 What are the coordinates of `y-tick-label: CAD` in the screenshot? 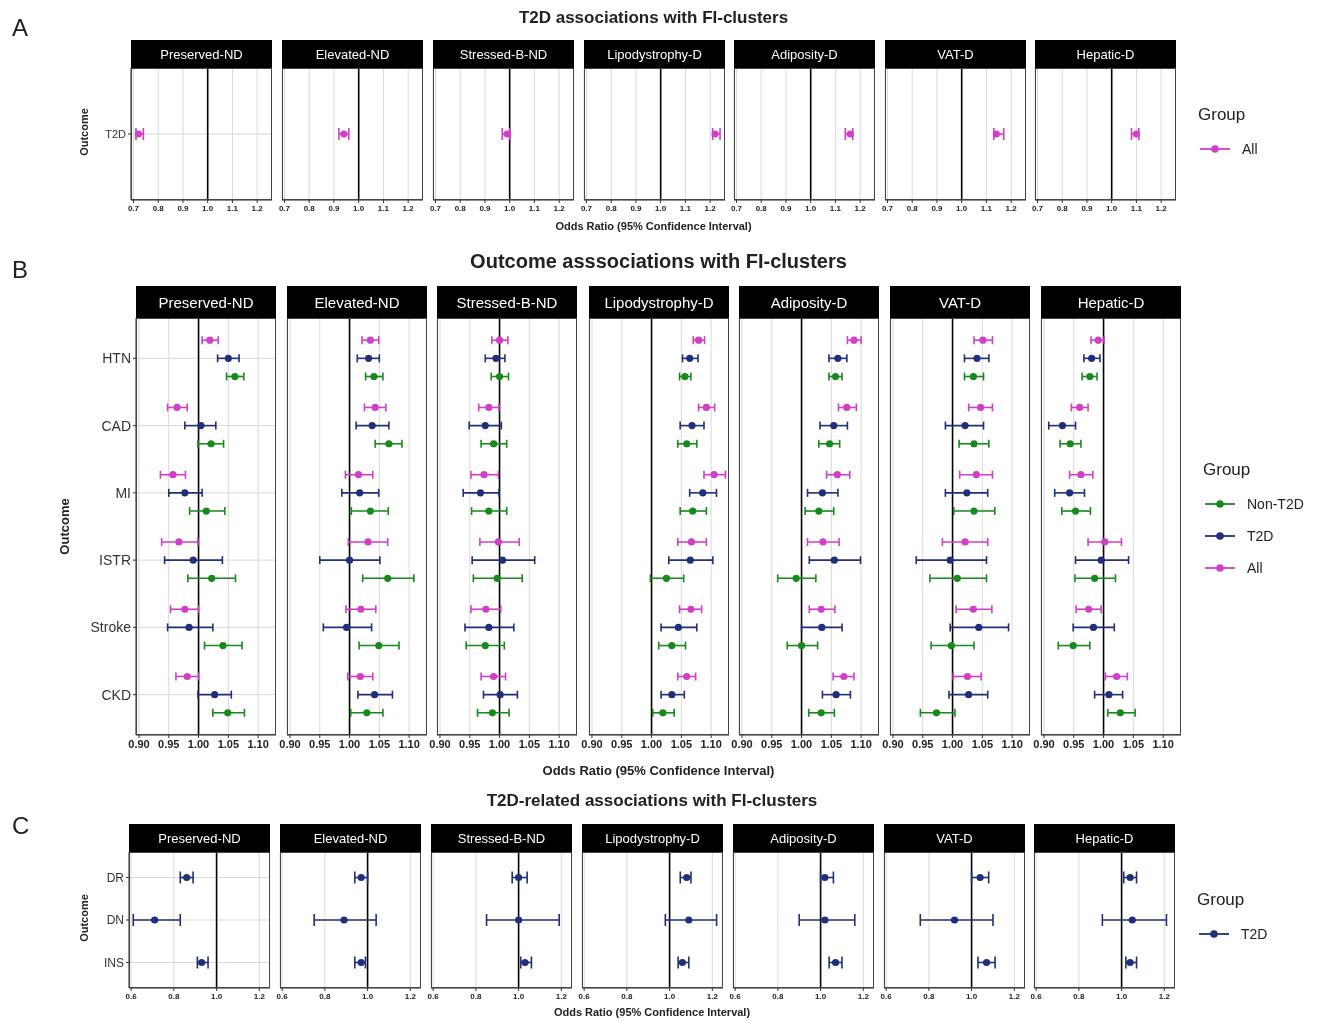 It's located at (116, 425).